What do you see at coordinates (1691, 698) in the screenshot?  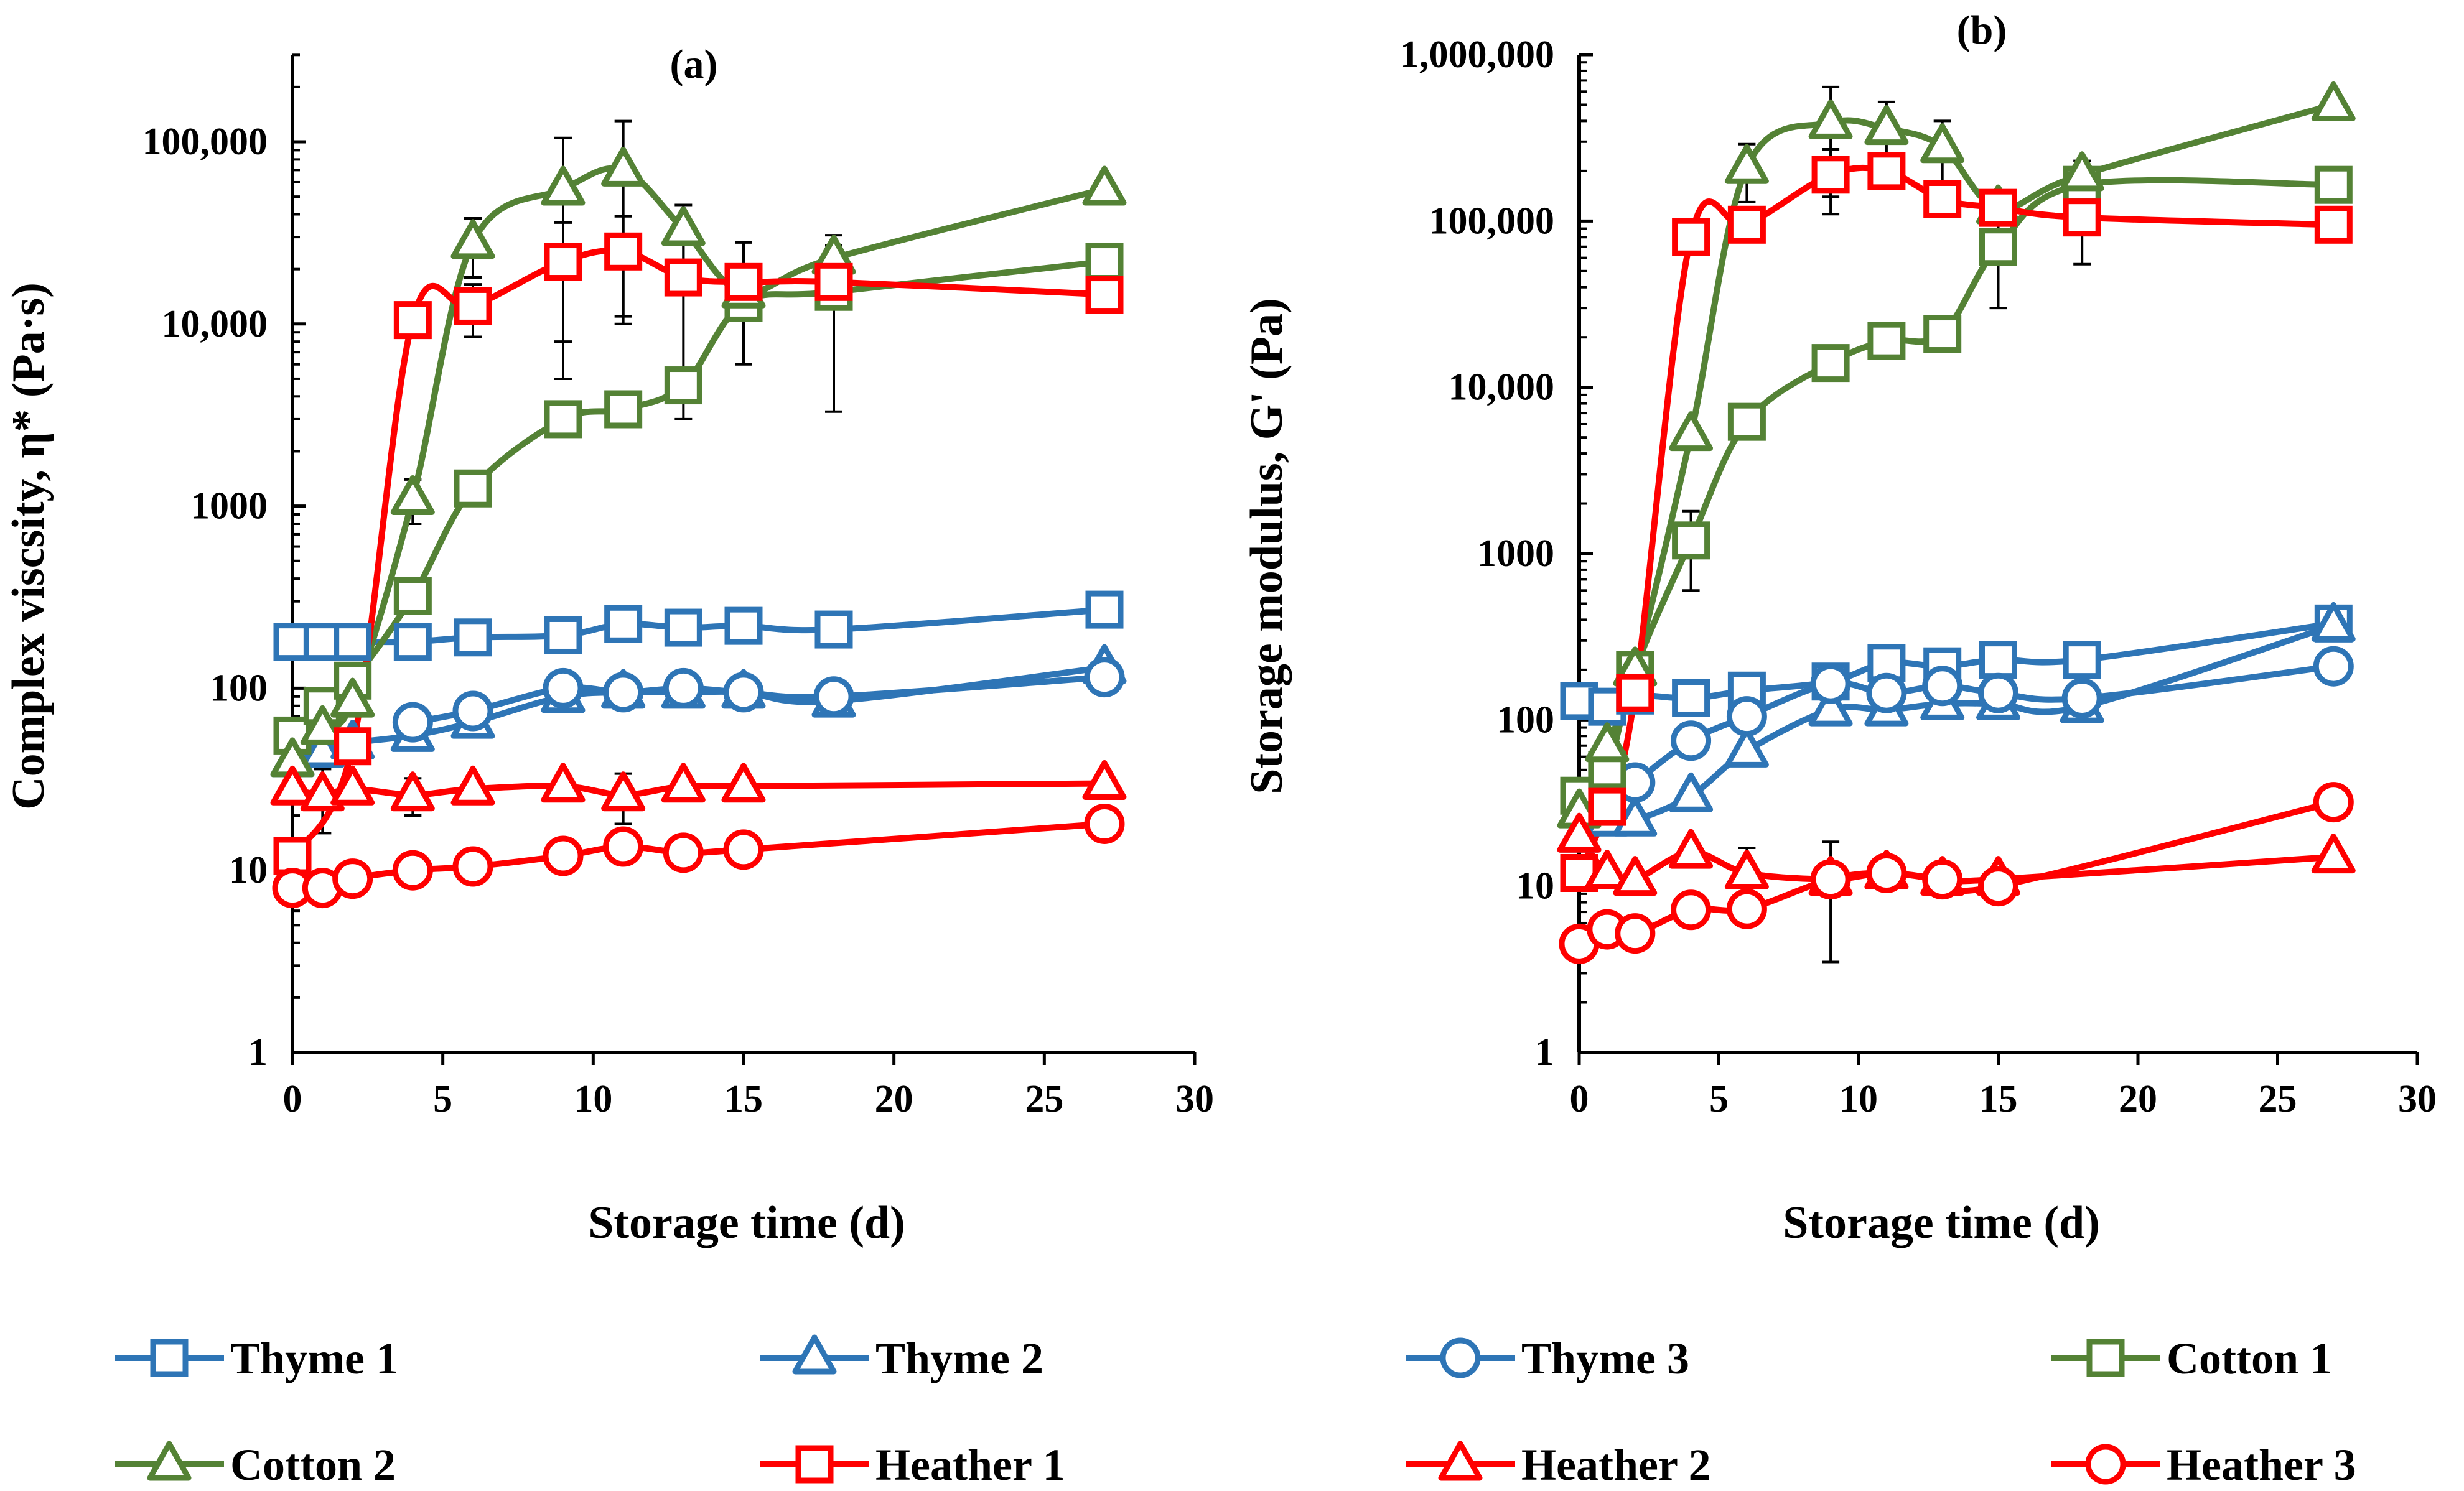 I see `panel-b-thyme-1-point` at bounding box center [1691, 698].